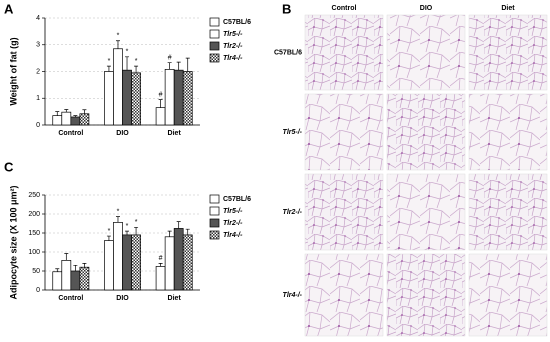 The image size is (550, 342). I want to click on y-tick-label: 50, so click(36, 271).